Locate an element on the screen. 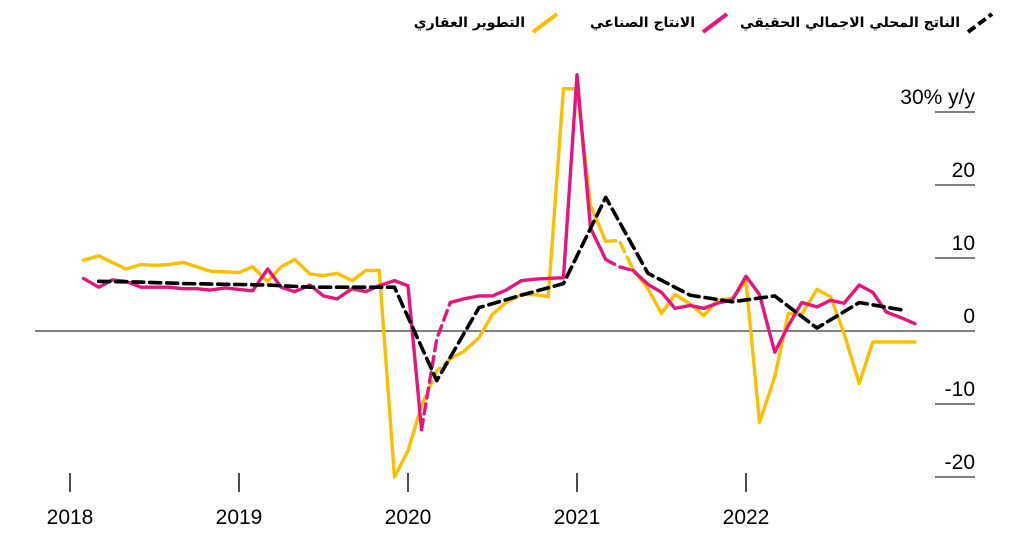 This screenshot has width=1024, height=540. x-tick-label: 2022 is located at coordinates (746, 517).